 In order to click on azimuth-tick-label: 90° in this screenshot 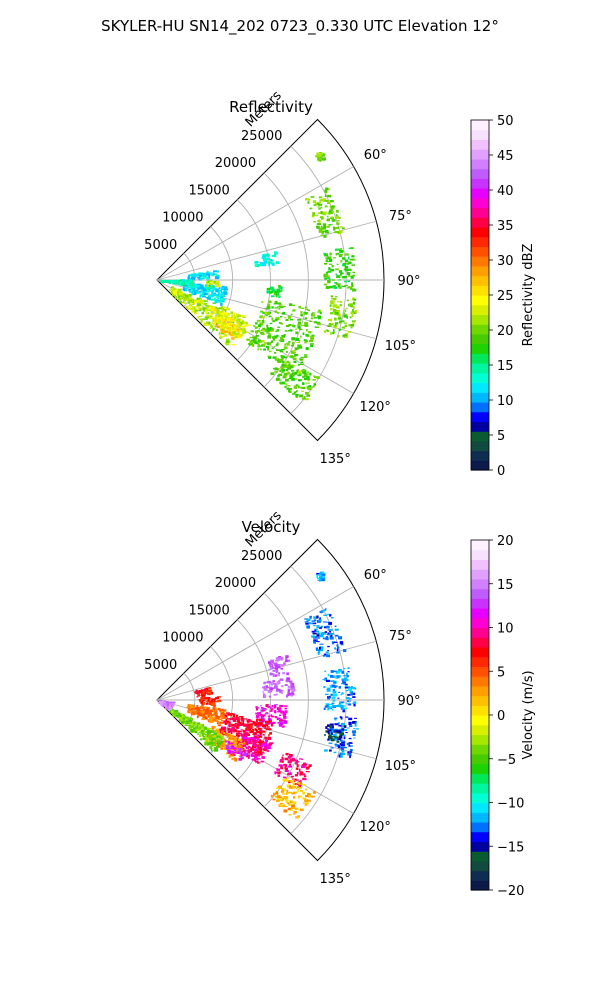, I will do `click(408, 701)`.